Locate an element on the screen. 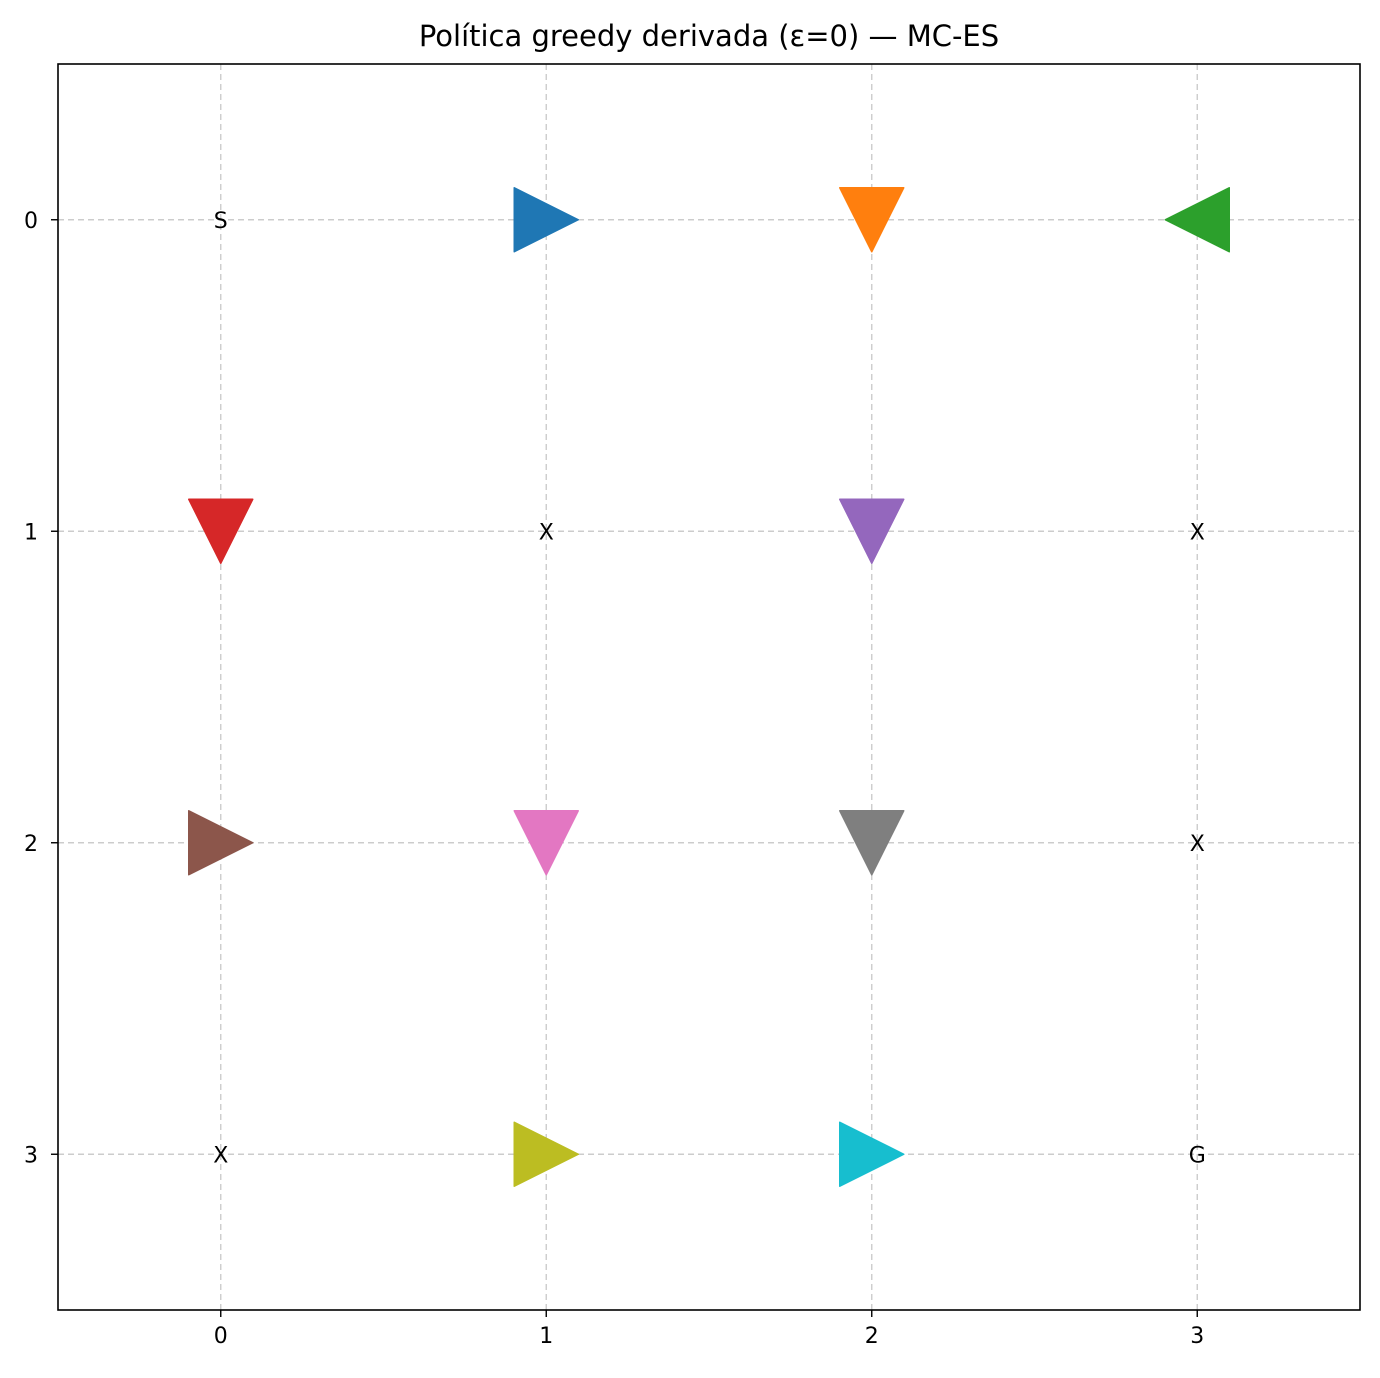  x-tick-label: 2 is located at coordinates (872, 1336).